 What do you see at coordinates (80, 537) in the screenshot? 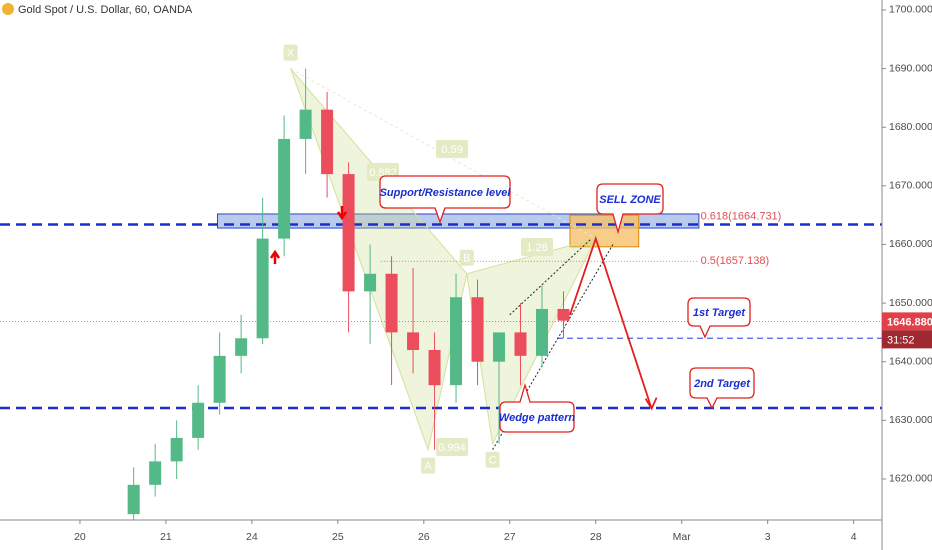
I see `x-tick-label: 20` at bounding box center [80, 537].